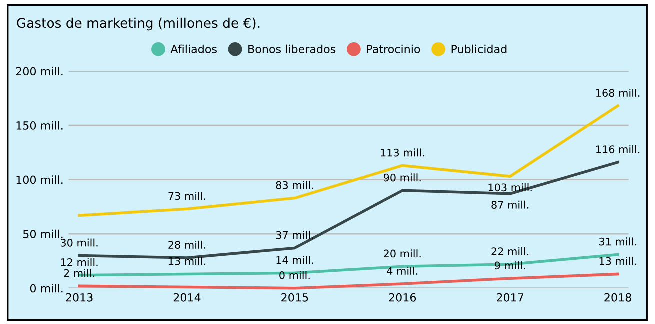  I want to click on data-label: 31 mill., so click(617, 242).